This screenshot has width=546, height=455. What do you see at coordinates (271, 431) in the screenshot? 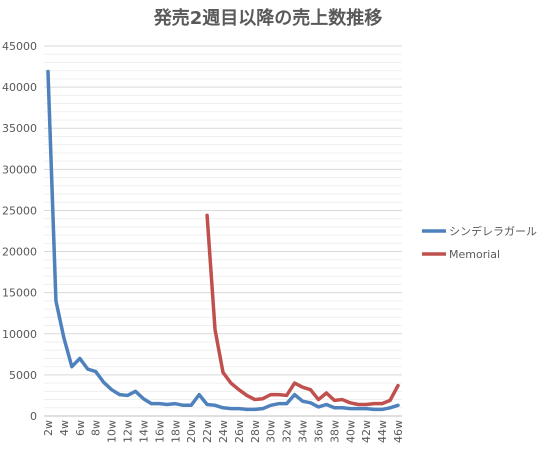
I see `x-tick-label: 30w` at bounding box center [271, 431].